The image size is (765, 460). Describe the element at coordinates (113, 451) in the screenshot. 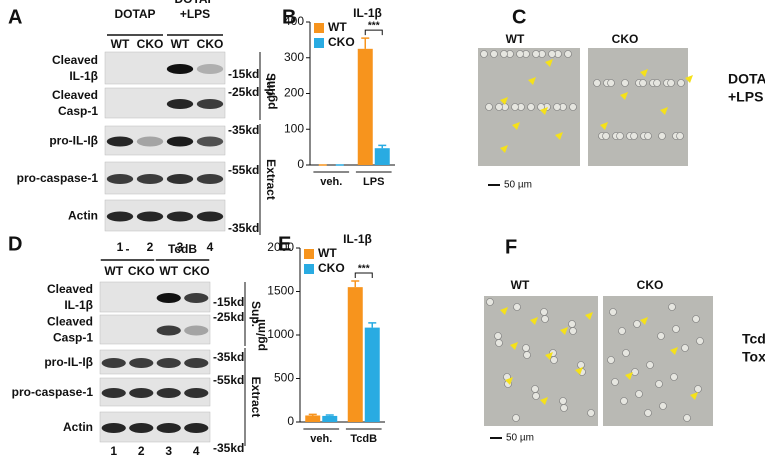

I see `lane-number: 1` at that location.